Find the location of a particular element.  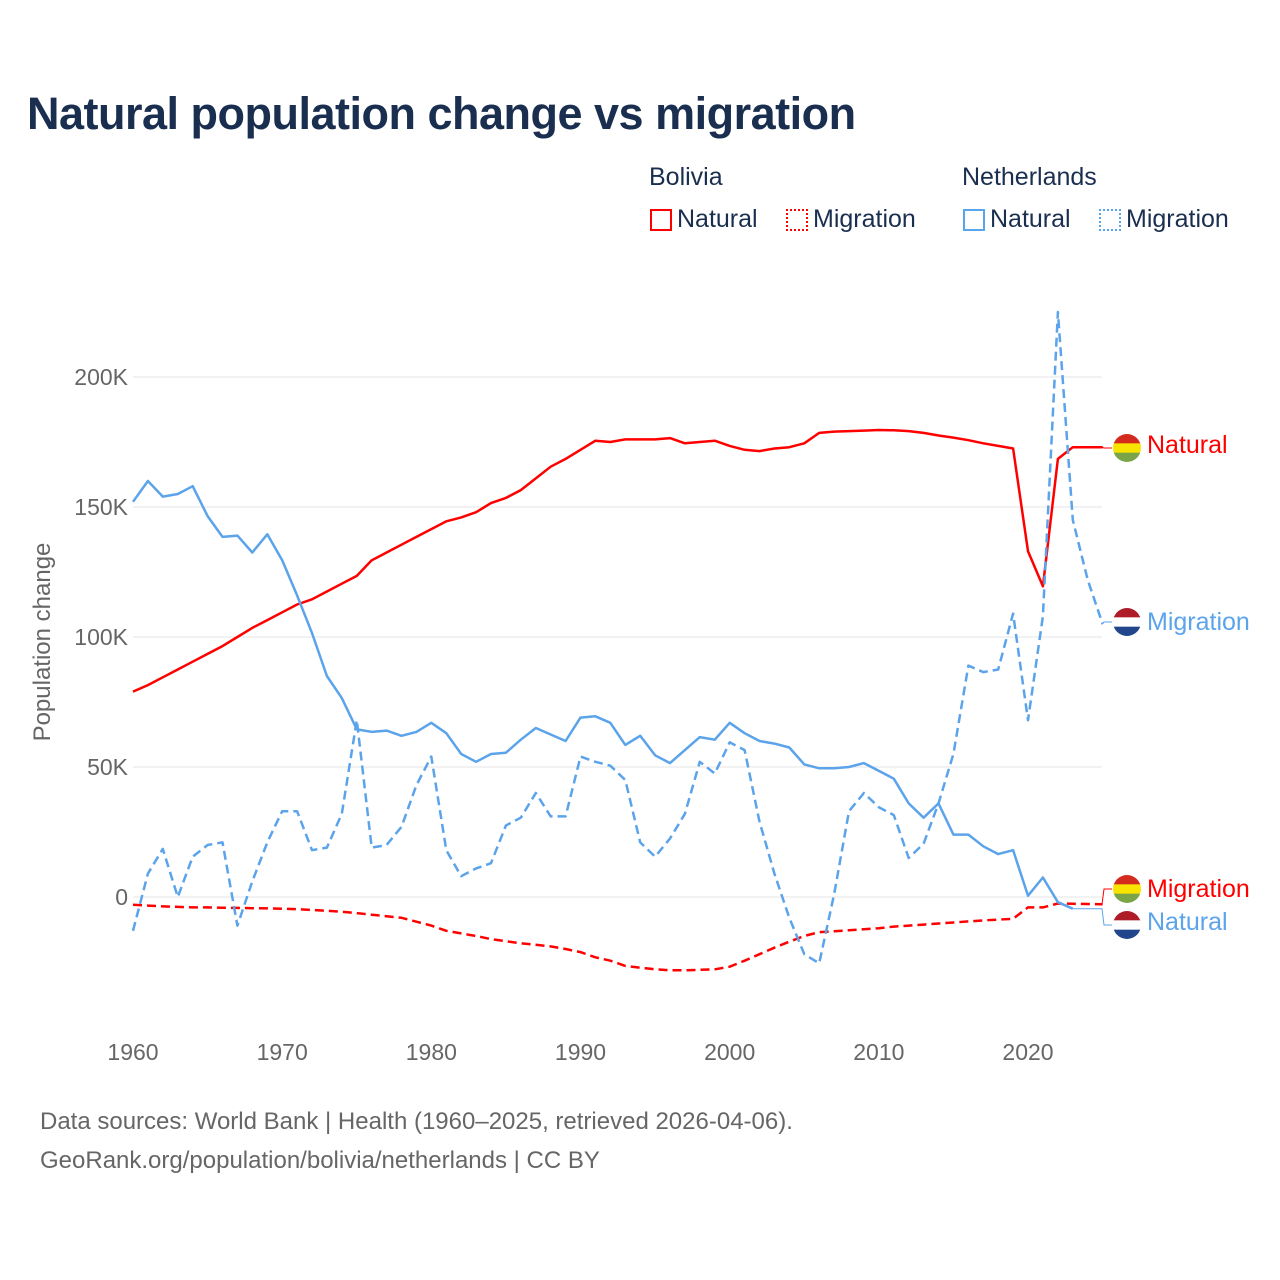

y-axis-title: Population change is located at coordinates (42, 642).